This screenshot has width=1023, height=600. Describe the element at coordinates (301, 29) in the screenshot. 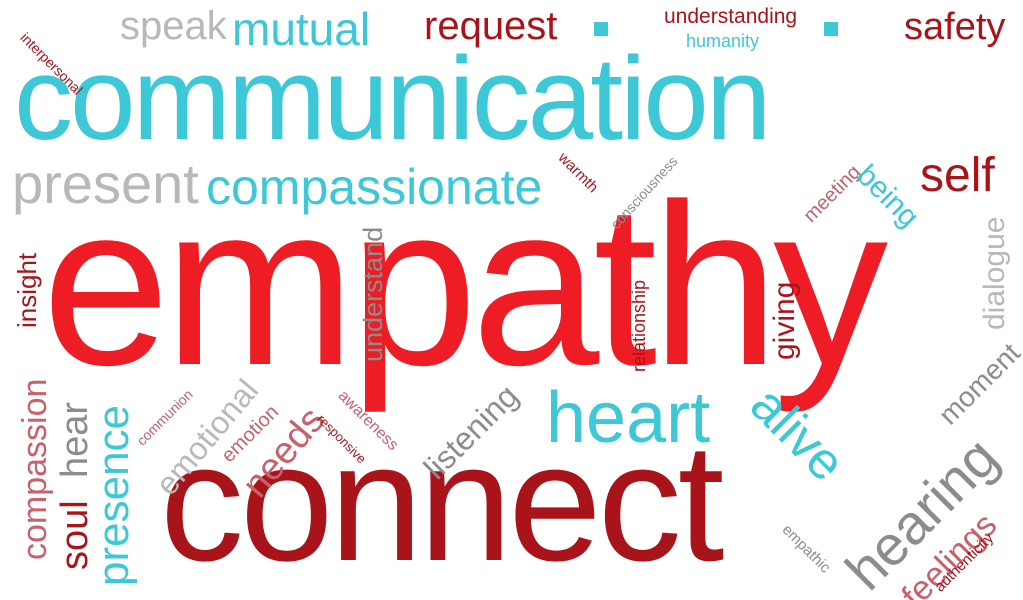

I see `word-mutual: mutual` at that location.